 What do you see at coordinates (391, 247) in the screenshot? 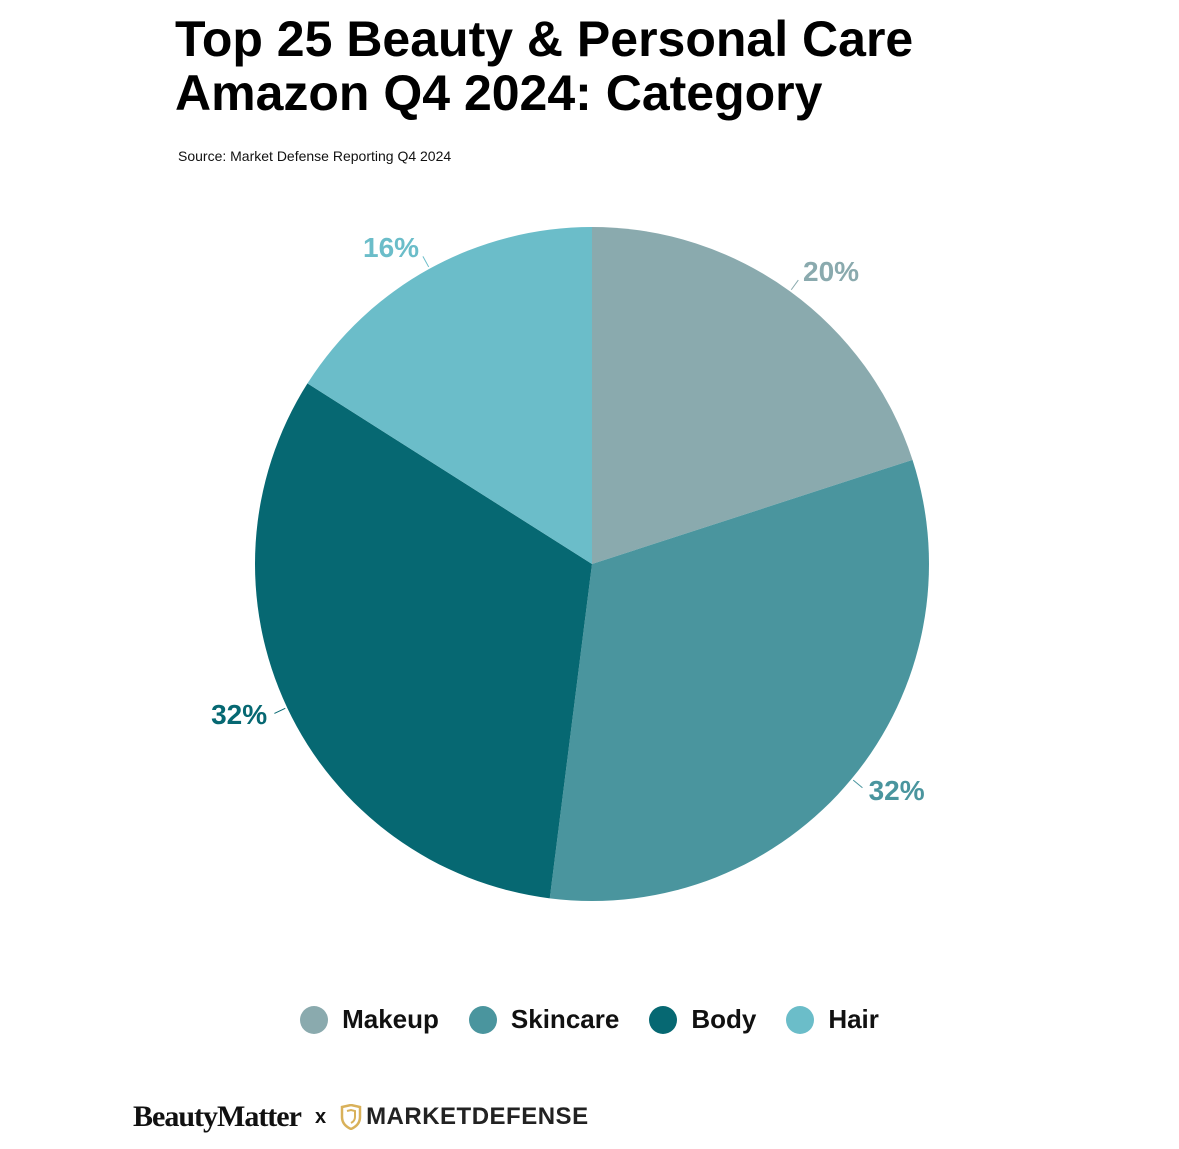
I see `data-label: 16%` at bounding box center [391, 247].